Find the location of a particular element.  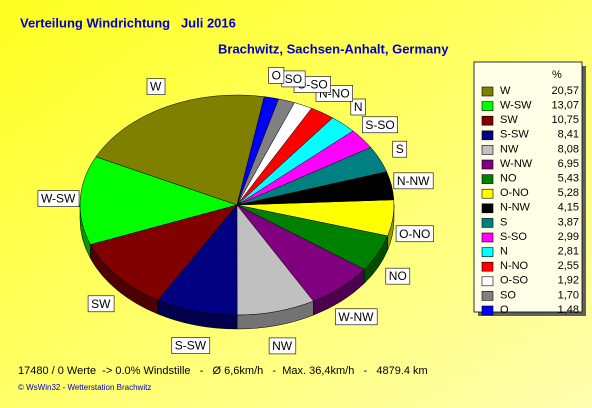

legend-label: S is located at coordinates (503, 222).